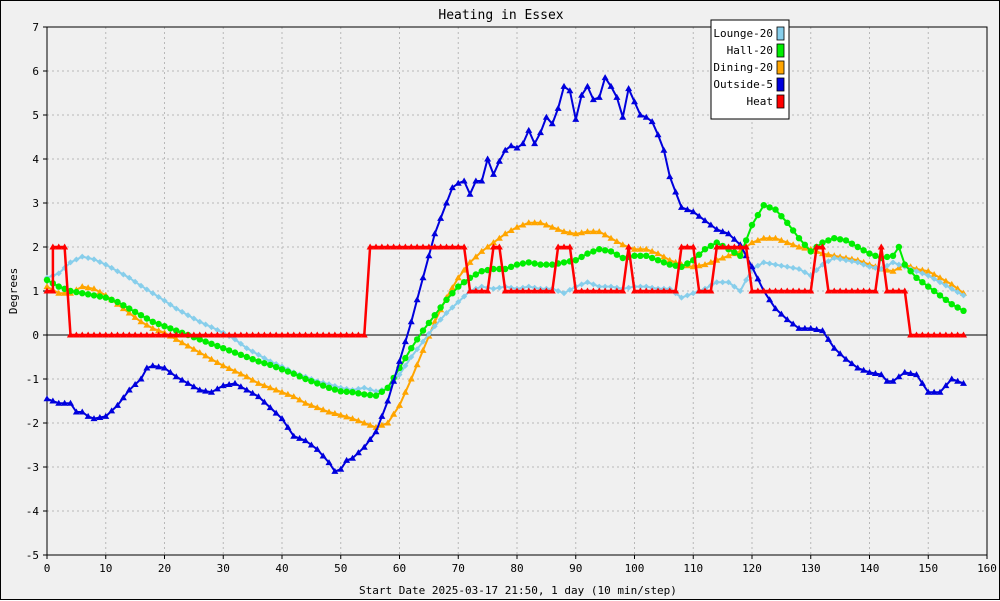 The height and width of the screenshot is (601, 1000). Describe the element at coordinates (35, 71) in the screenshot. I see `y-tick-label: 6` at that location.